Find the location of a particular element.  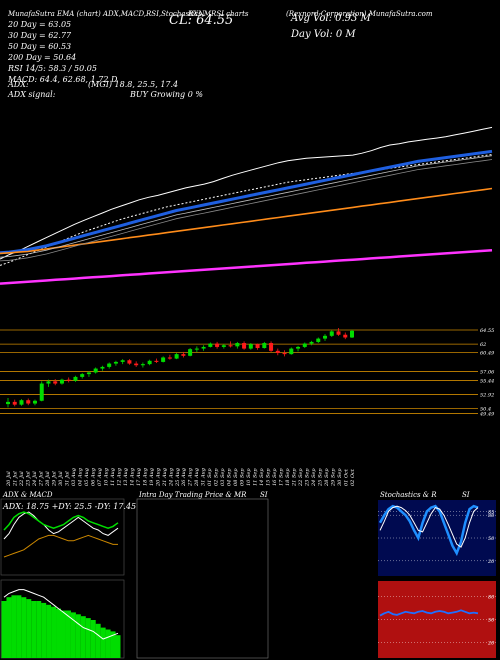

date-label: 18 Aug is located at coordinates (145, 477).